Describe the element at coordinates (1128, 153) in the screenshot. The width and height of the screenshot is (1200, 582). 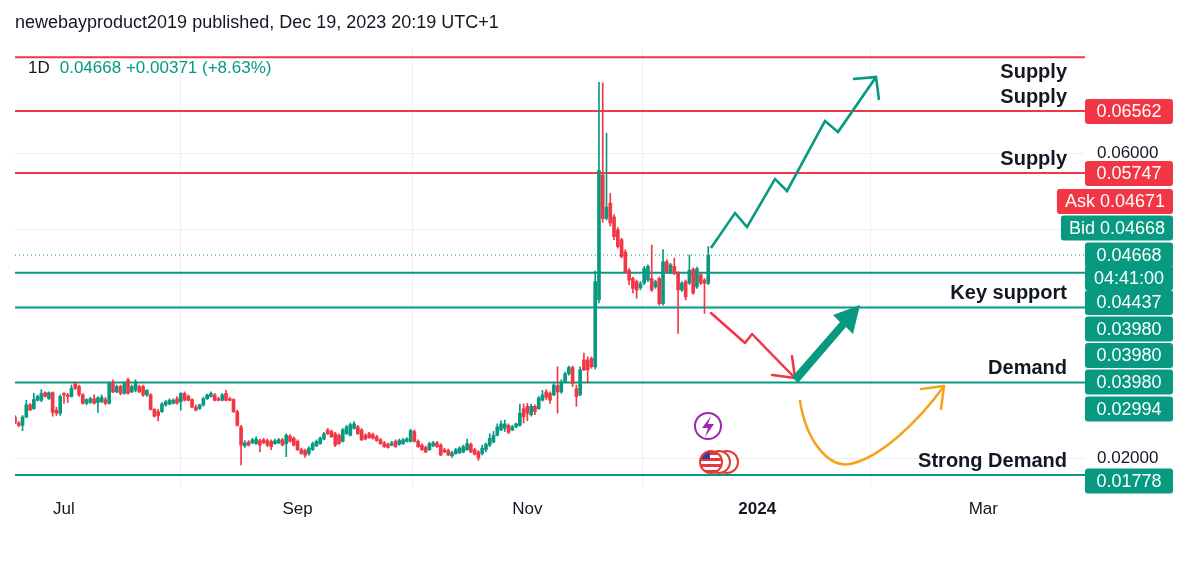
I see `y-tick-label: 0.06000` at that location.